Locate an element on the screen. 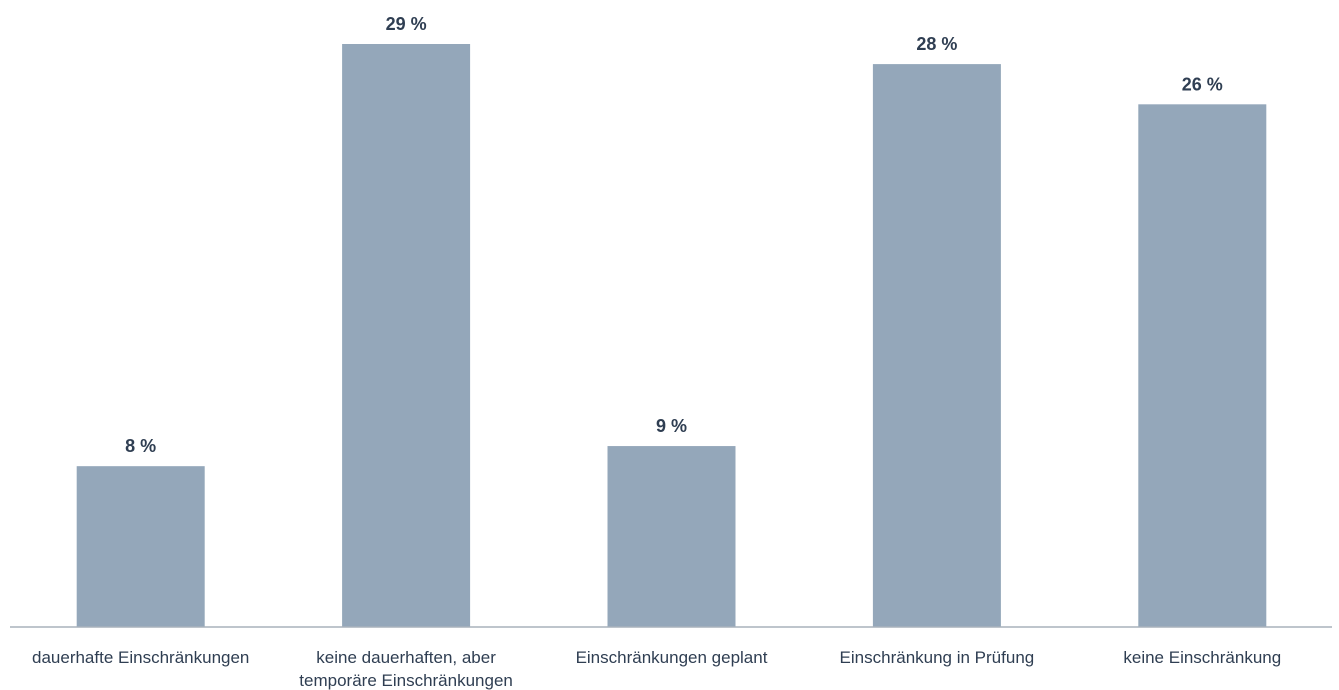  category-label-1-line-1: dauerhafte Einschränkungen is located at coordinates (140, 657).